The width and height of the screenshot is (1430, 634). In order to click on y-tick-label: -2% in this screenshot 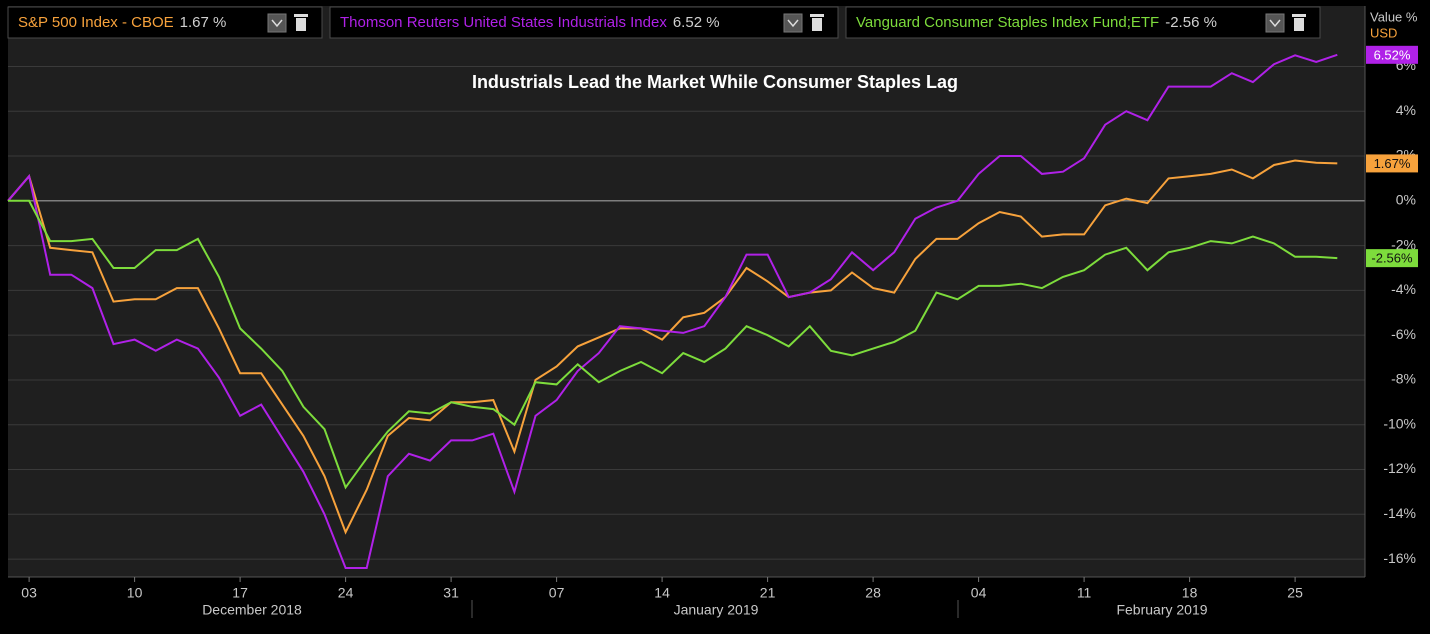, I will do `click(1403, 244)`.